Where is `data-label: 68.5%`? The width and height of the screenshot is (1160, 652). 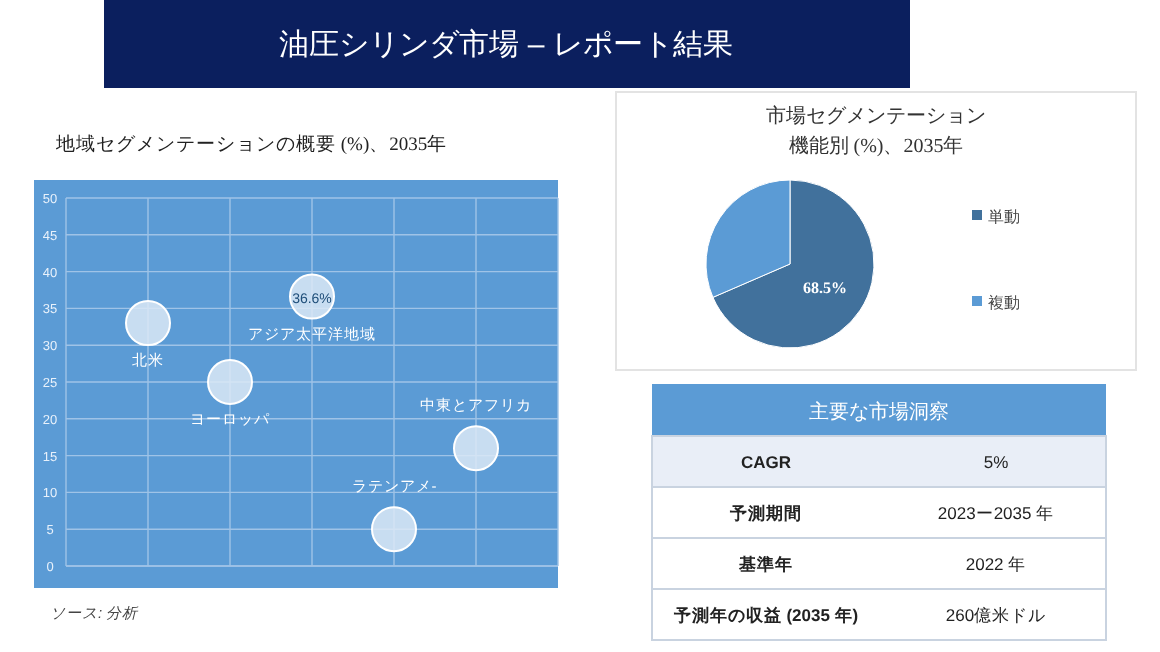 data-label: 68.5% is located at coordinates (825, 288).